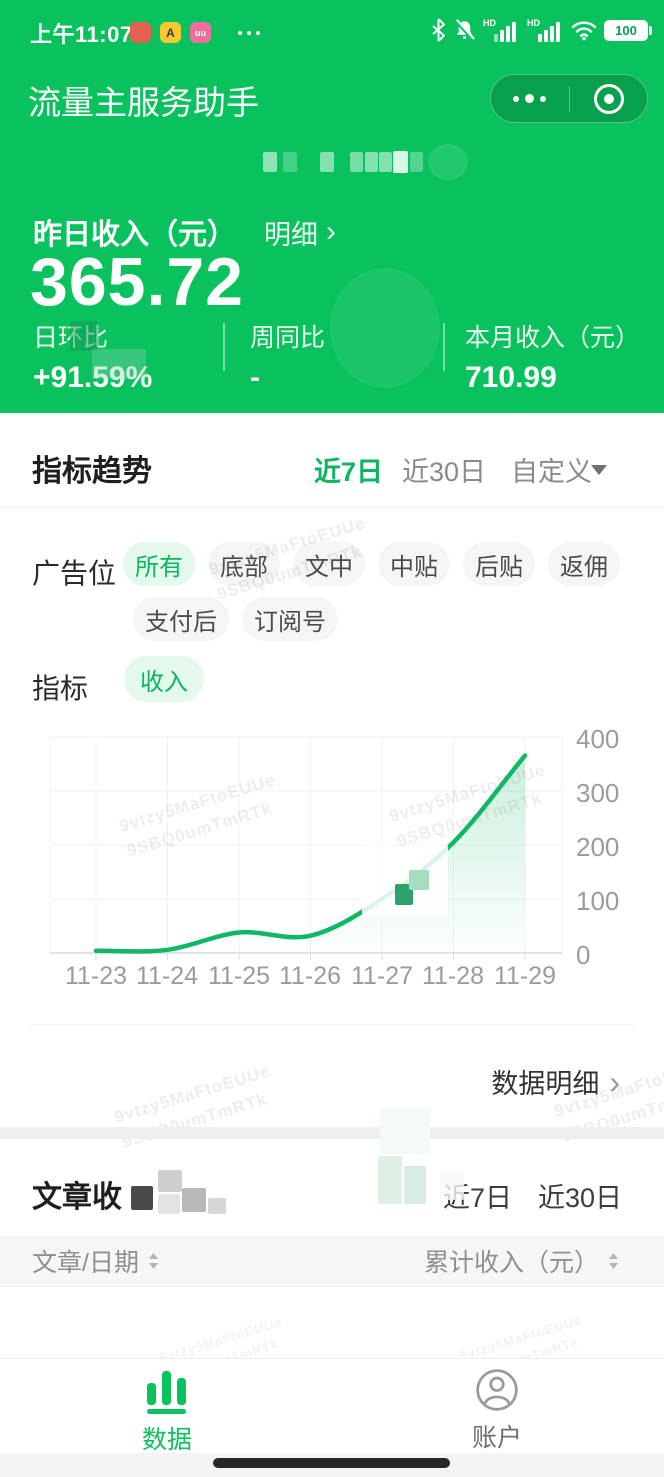  I want to click on stat-value: +91.59%, so click(93, 377).